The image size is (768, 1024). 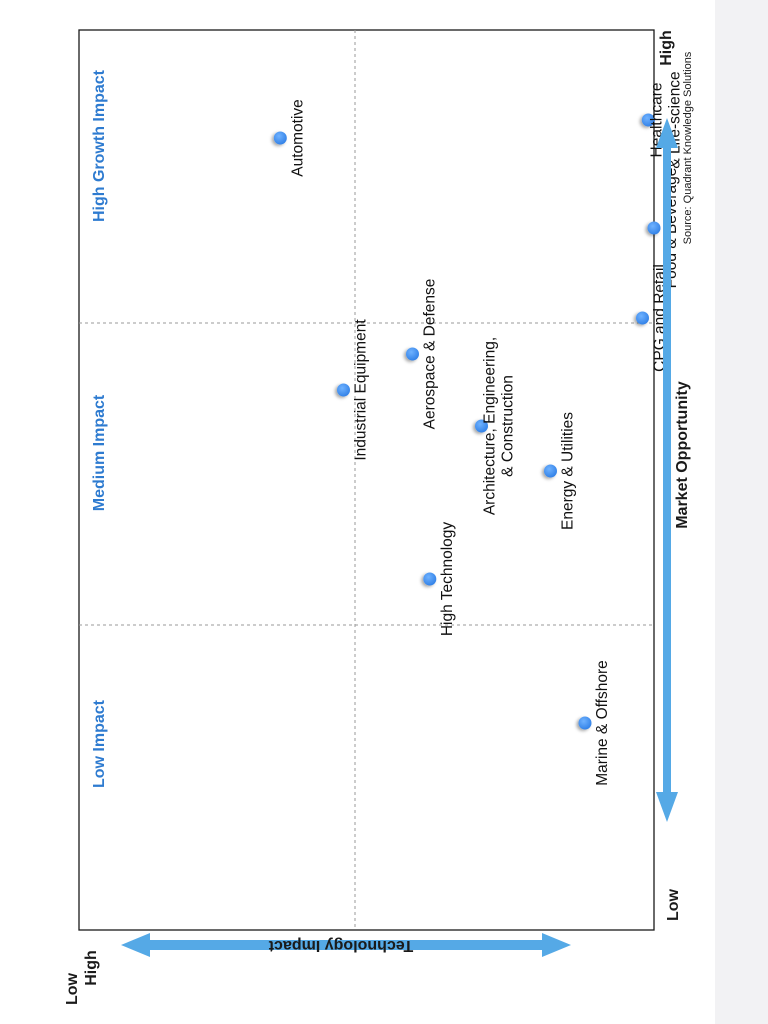 I want to click on region-label-low: Low Impact, so click(x=99, y=743).